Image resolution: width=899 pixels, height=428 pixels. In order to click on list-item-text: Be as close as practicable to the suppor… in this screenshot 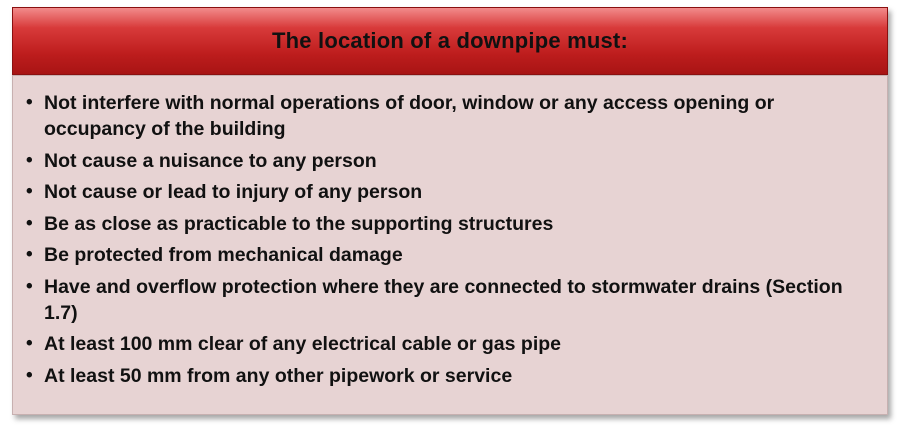, I will do `click(299, 223)`.